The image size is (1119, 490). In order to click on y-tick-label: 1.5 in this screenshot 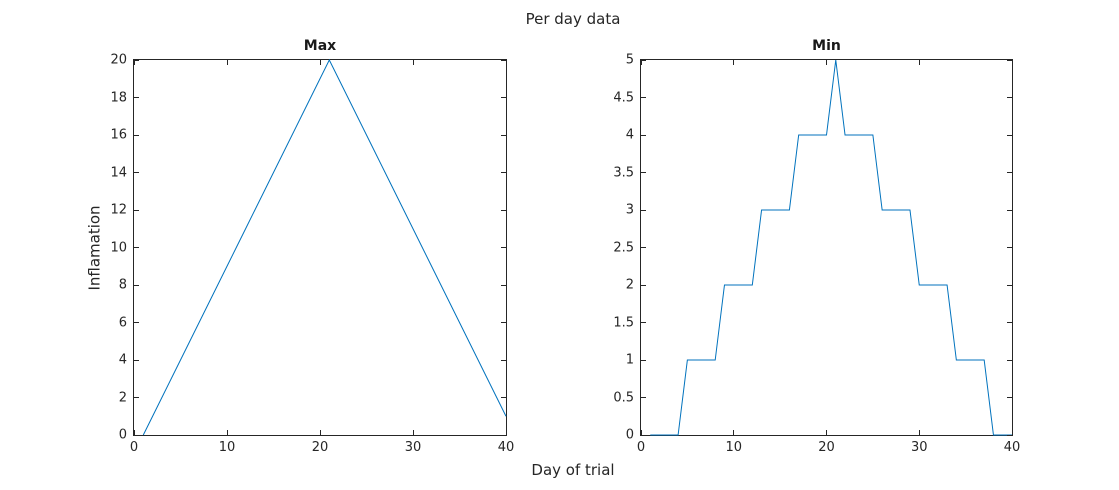, I will do `click(623, 322)`.